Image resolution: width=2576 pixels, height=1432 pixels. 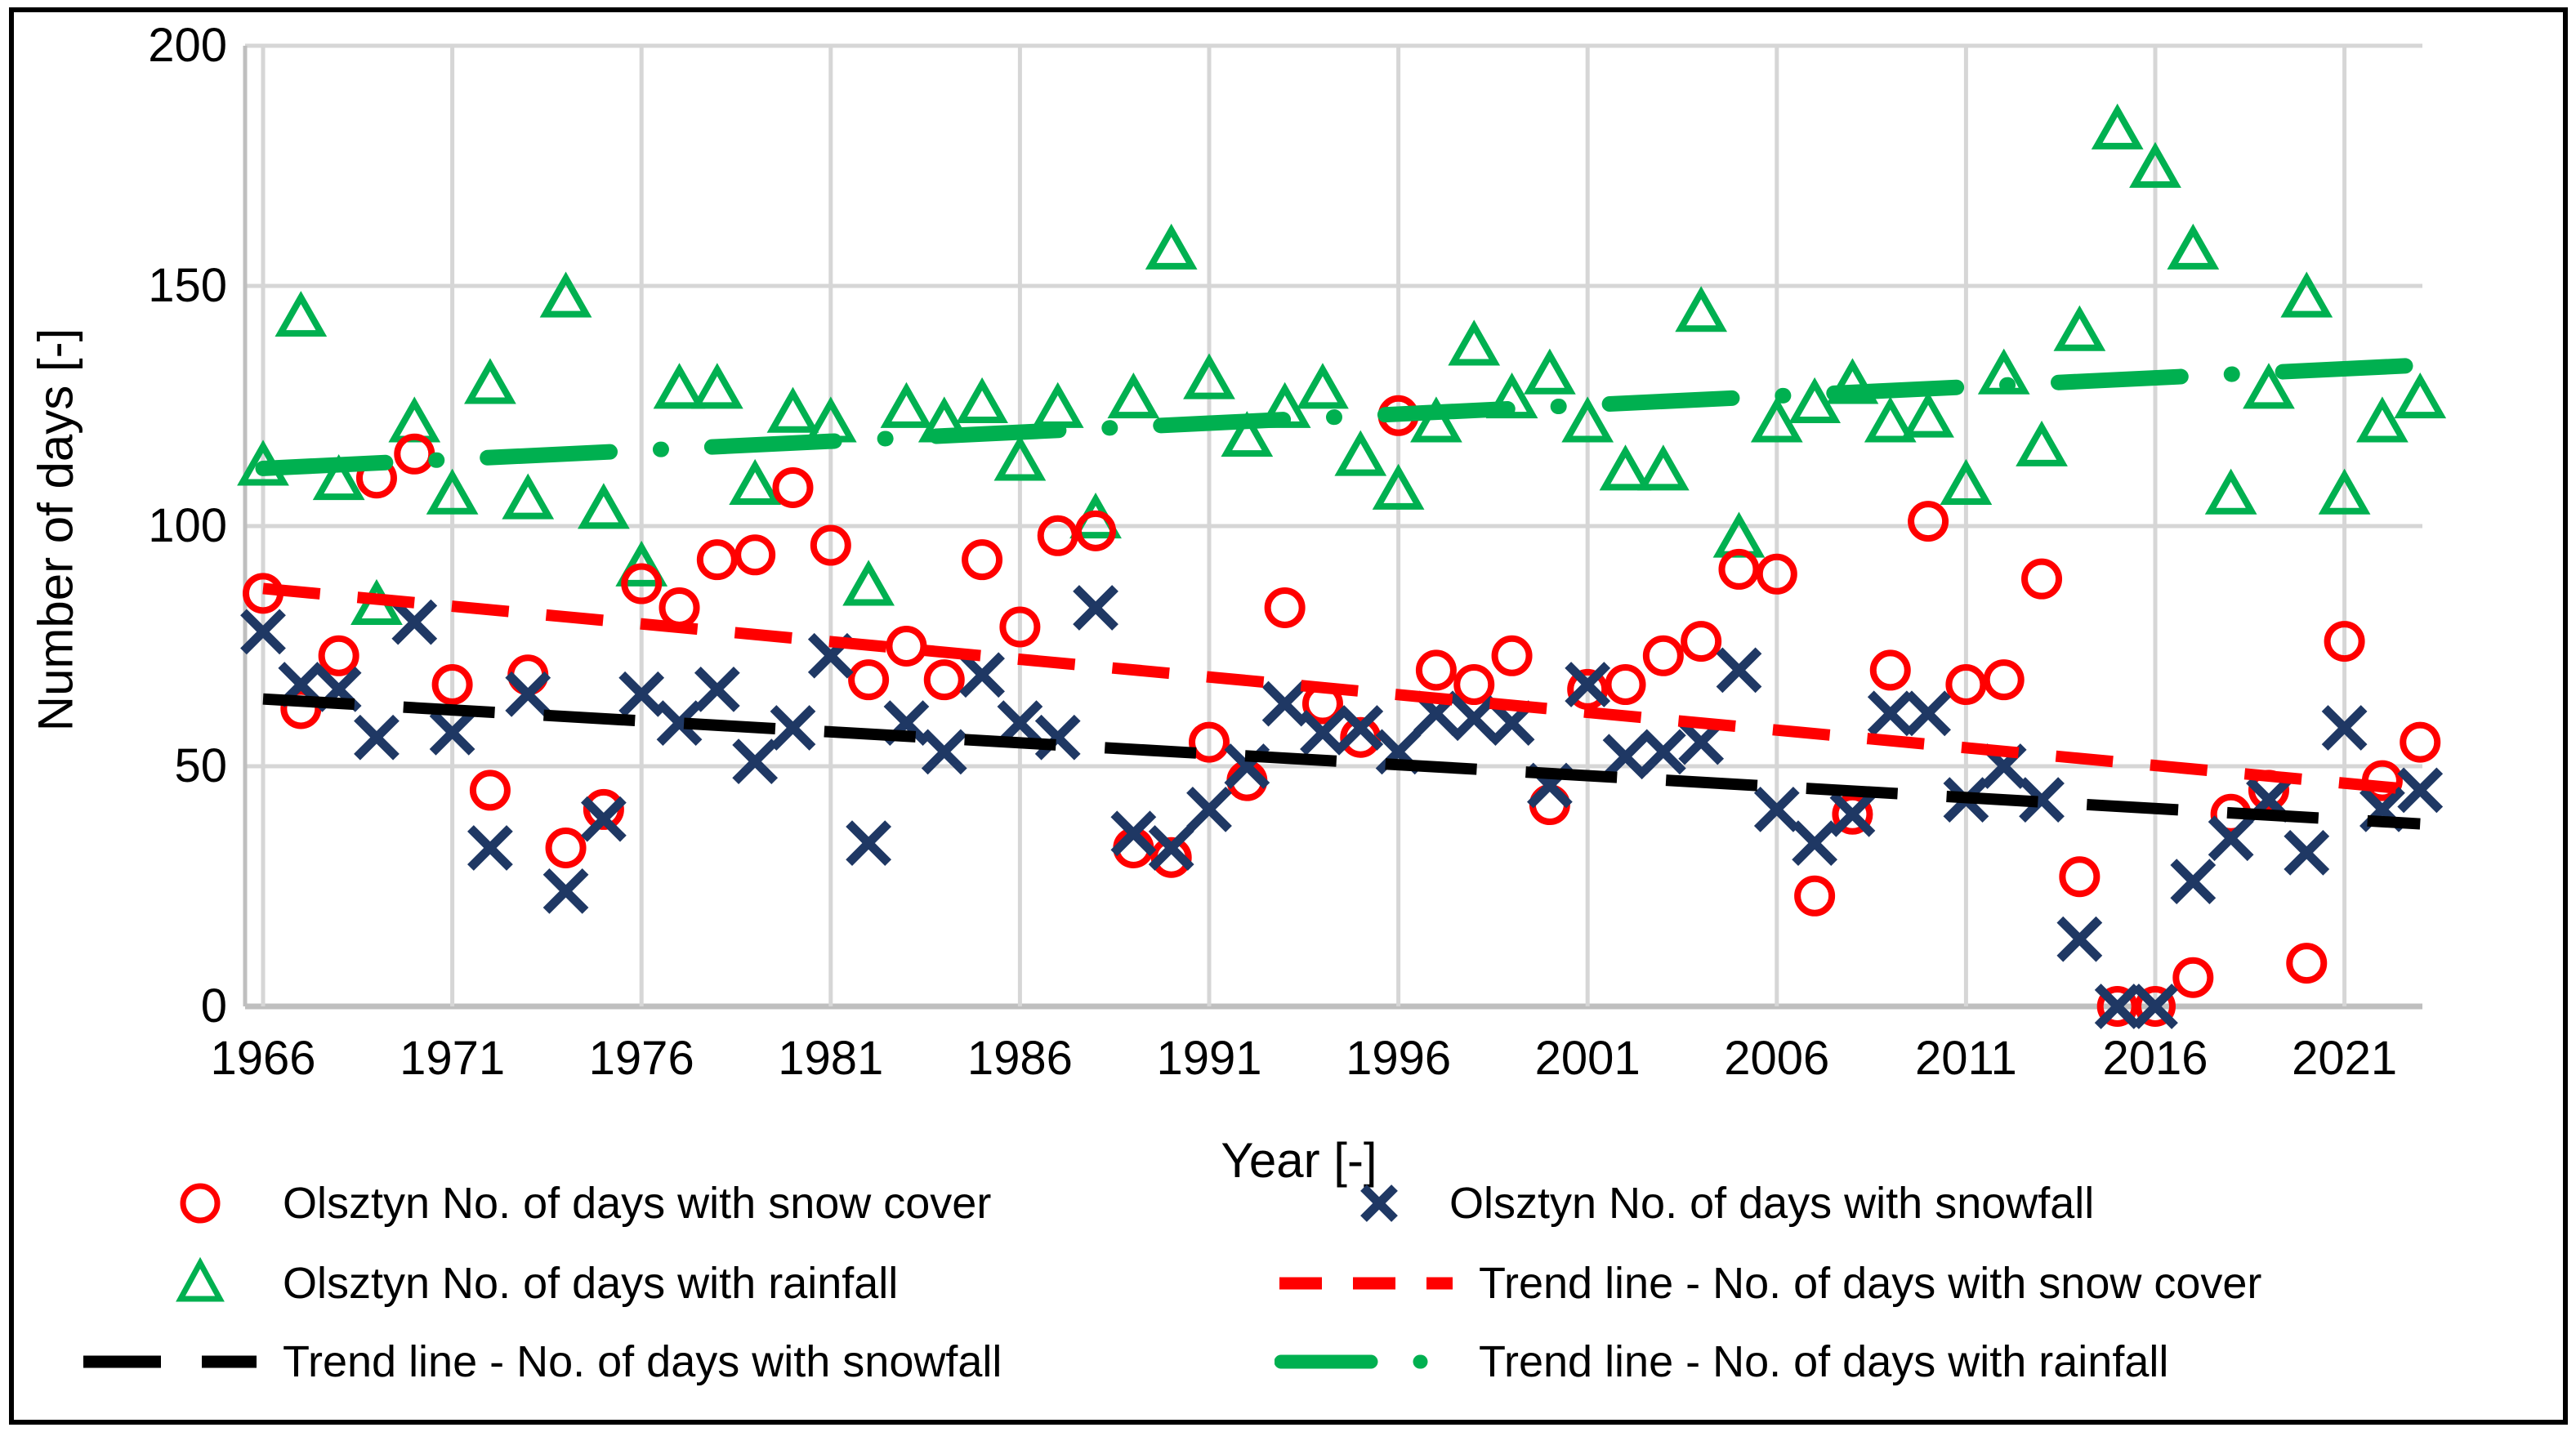 I want to click on x-tick-label: 1986, so click(x=1020, y=1058).